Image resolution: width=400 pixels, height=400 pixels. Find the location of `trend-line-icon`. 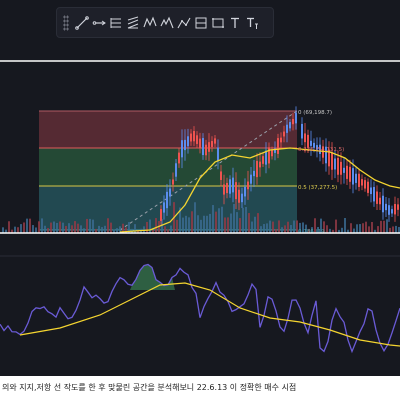

trend-line-icon is located at coordinates (82, 23).